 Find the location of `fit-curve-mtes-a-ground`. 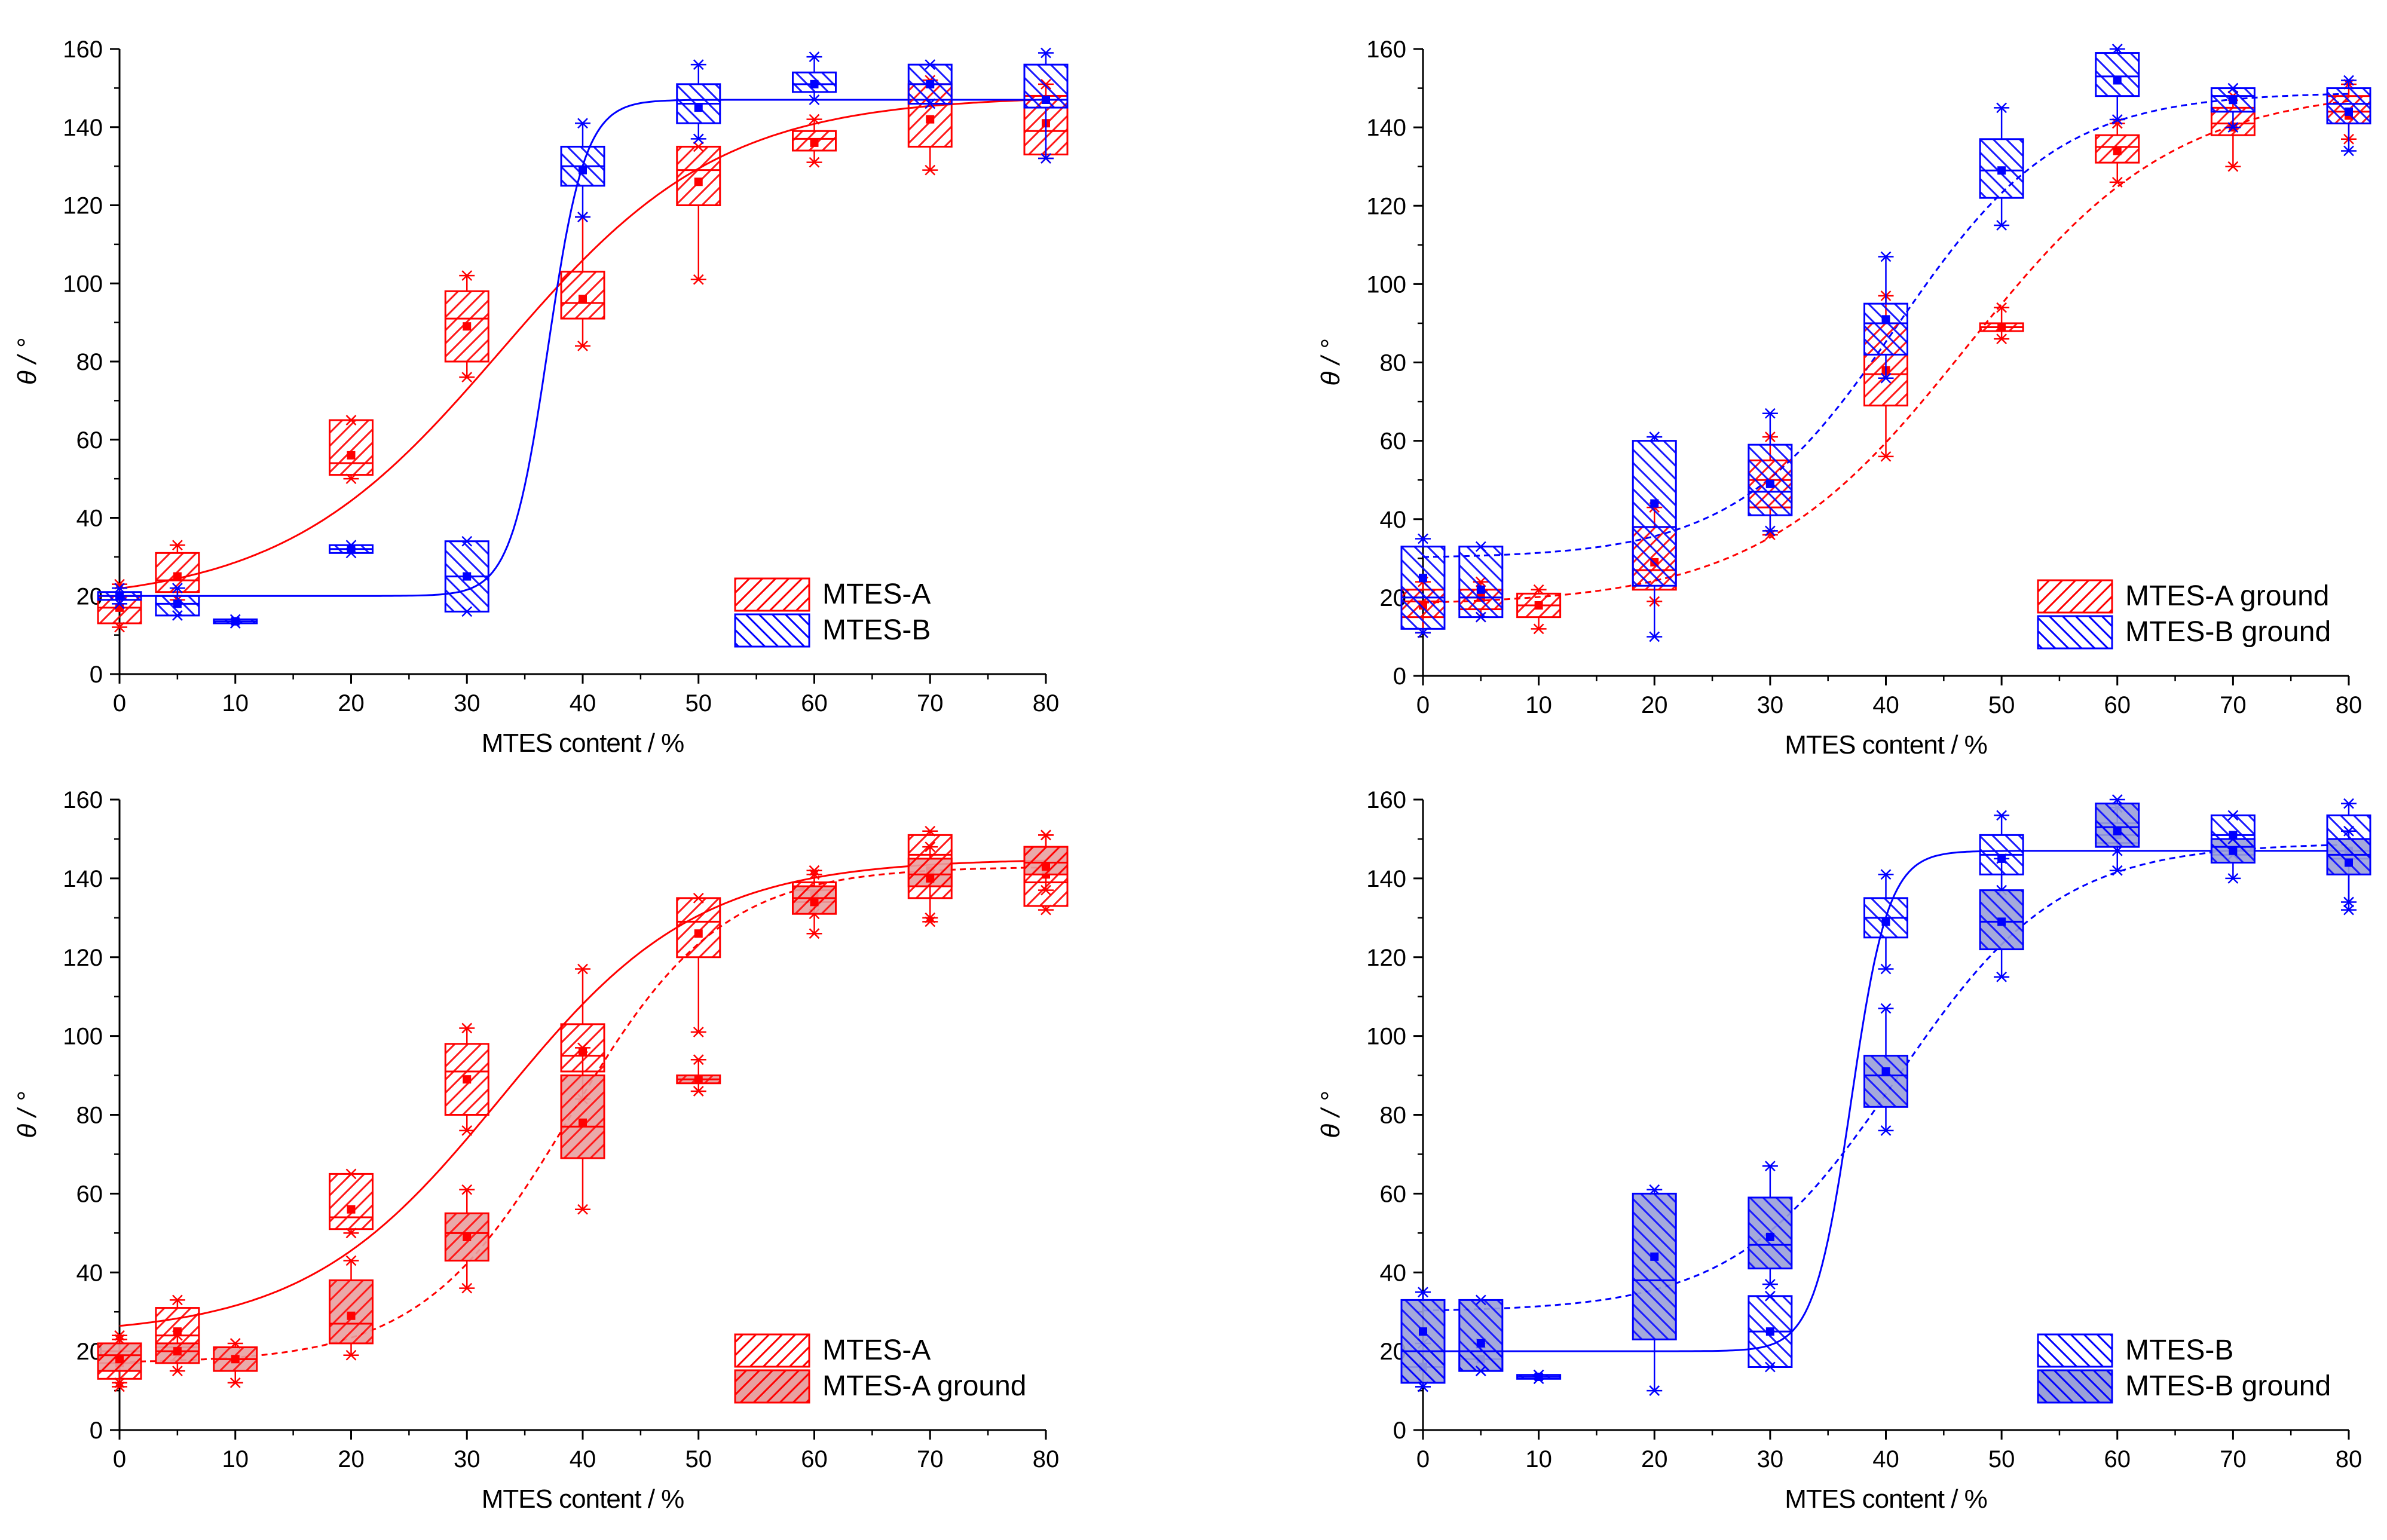

fit-curve-mtes-a-ground is located at coordinates (1885, 352).